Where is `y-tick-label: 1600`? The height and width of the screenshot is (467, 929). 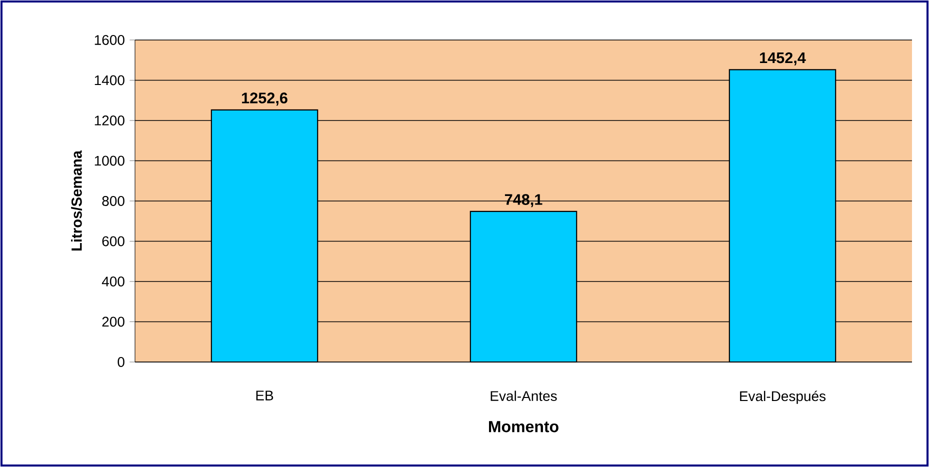
y-tick-label: 1600 is located at coordinates (109, 40).